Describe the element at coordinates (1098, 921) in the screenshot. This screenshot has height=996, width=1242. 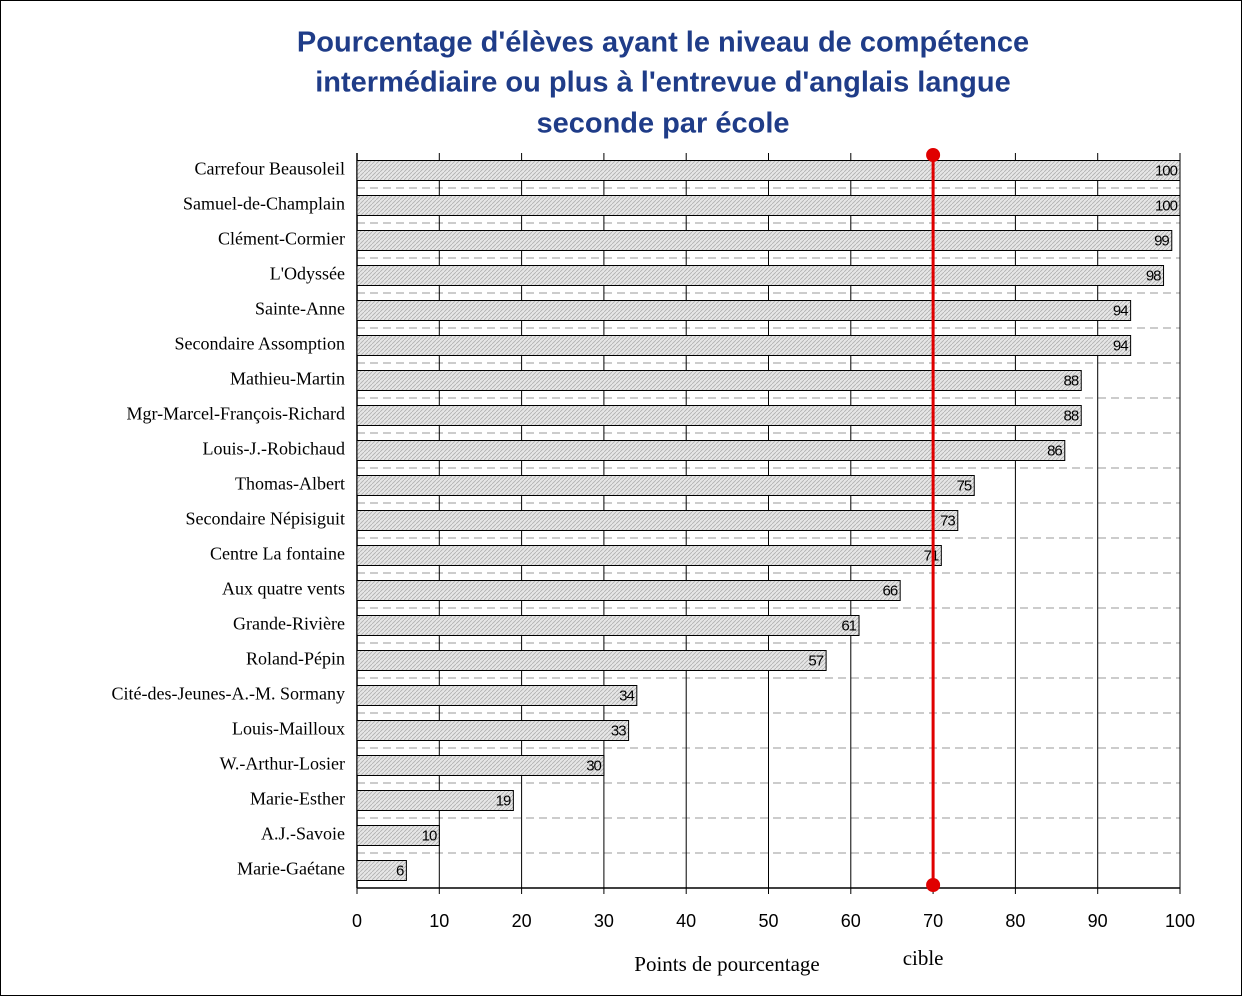
I see `x-tick-label: 90` at that location.